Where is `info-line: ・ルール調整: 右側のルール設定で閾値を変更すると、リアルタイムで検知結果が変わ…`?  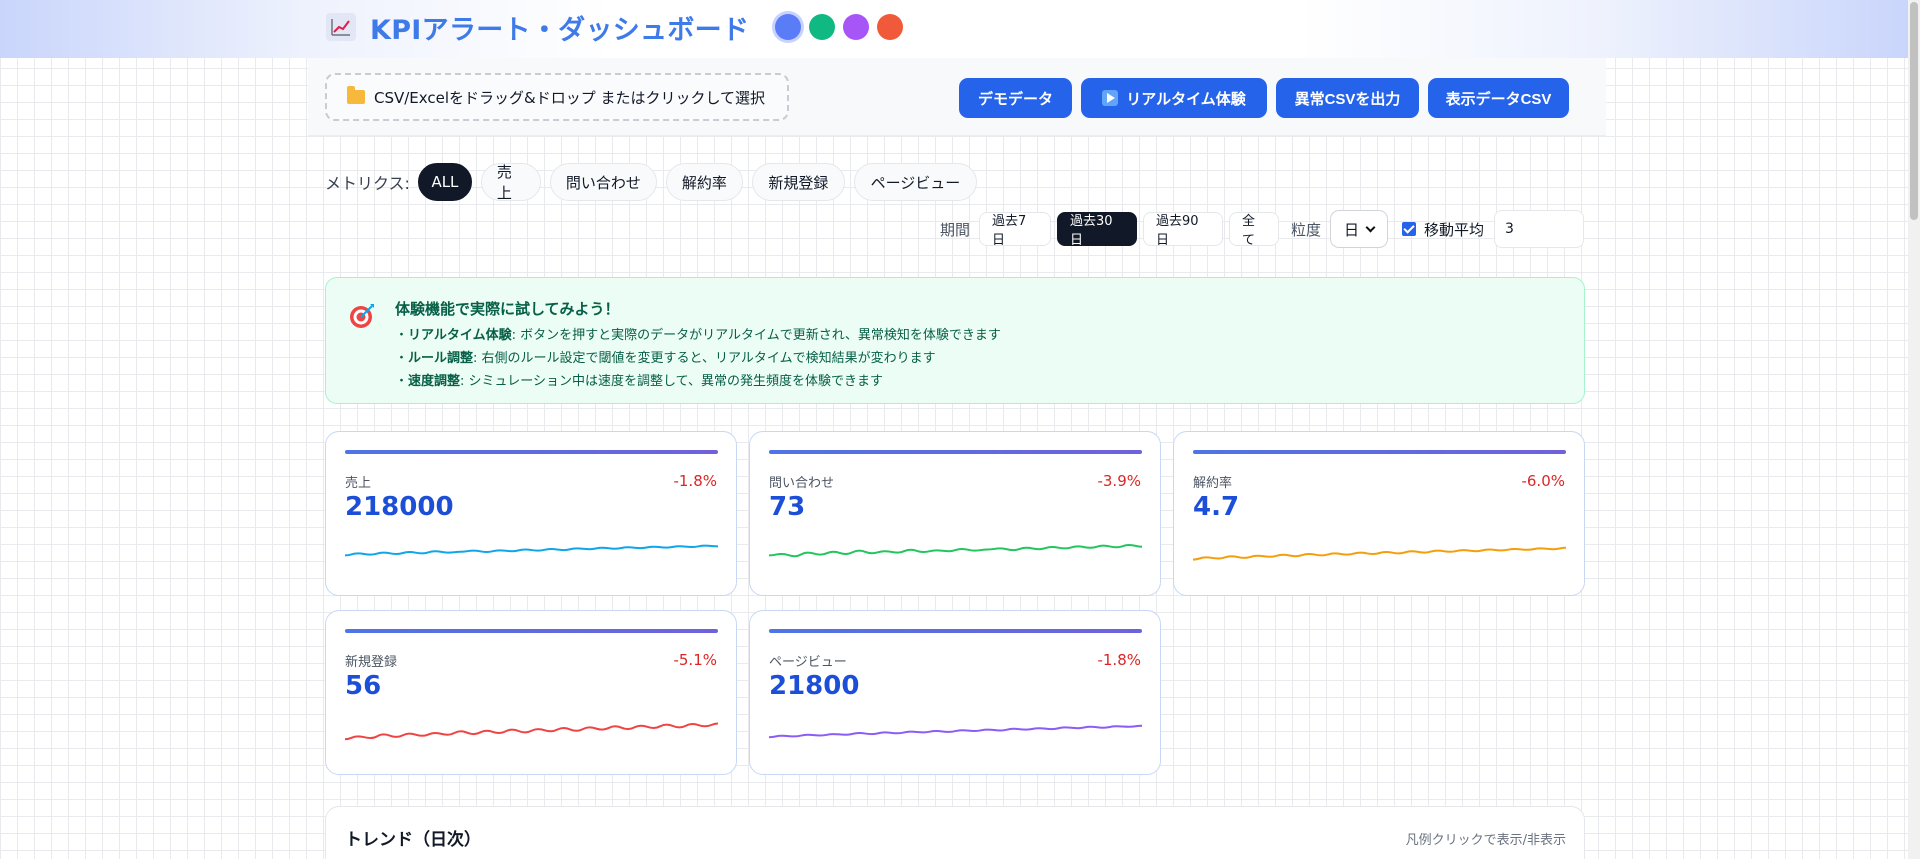
info-line: ・ルール調整: 右側のルール設定で閾値を変更すると、リアルタイムで検知結果が変わ… is located at coordinates (665, 356).